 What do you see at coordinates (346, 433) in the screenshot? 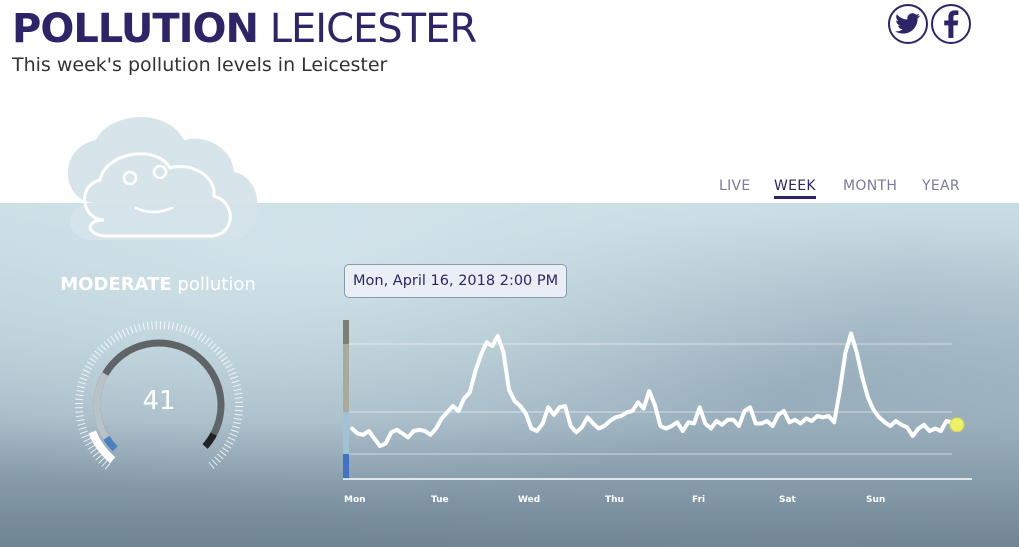
I see `scale-band-moderate` at bounding box center [346, 433].